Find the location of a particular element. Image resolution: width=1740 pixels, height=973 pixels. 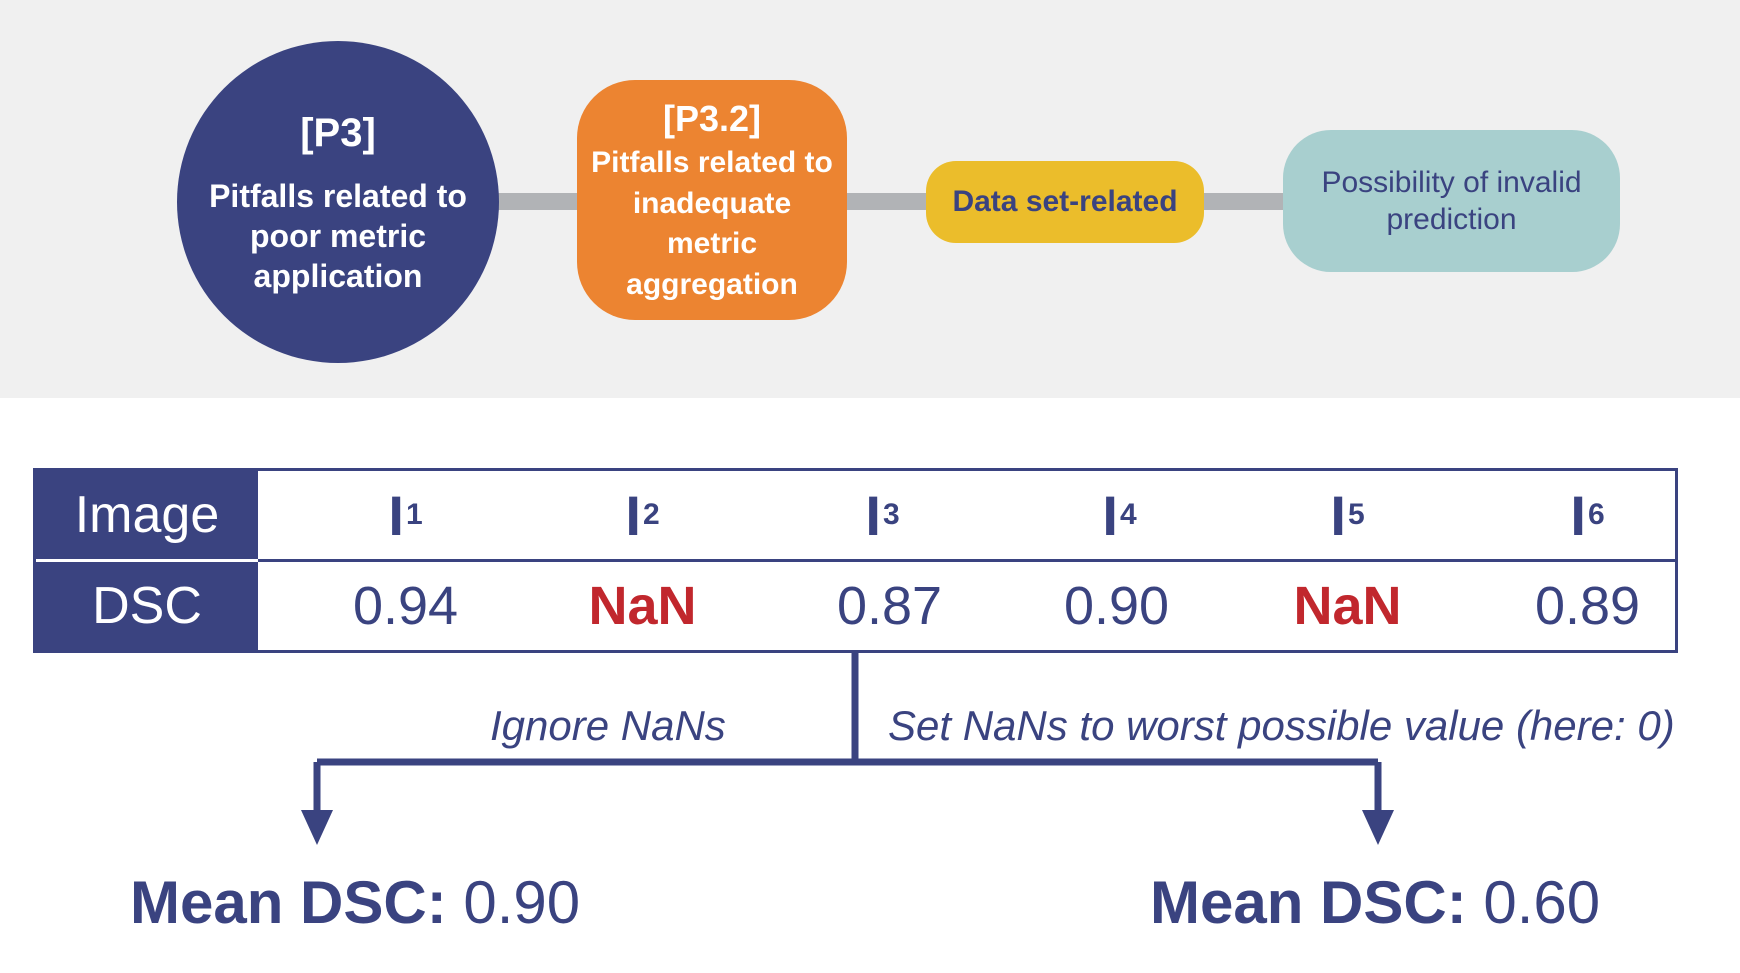

header-image: Image is located at coordinates (147, 515).